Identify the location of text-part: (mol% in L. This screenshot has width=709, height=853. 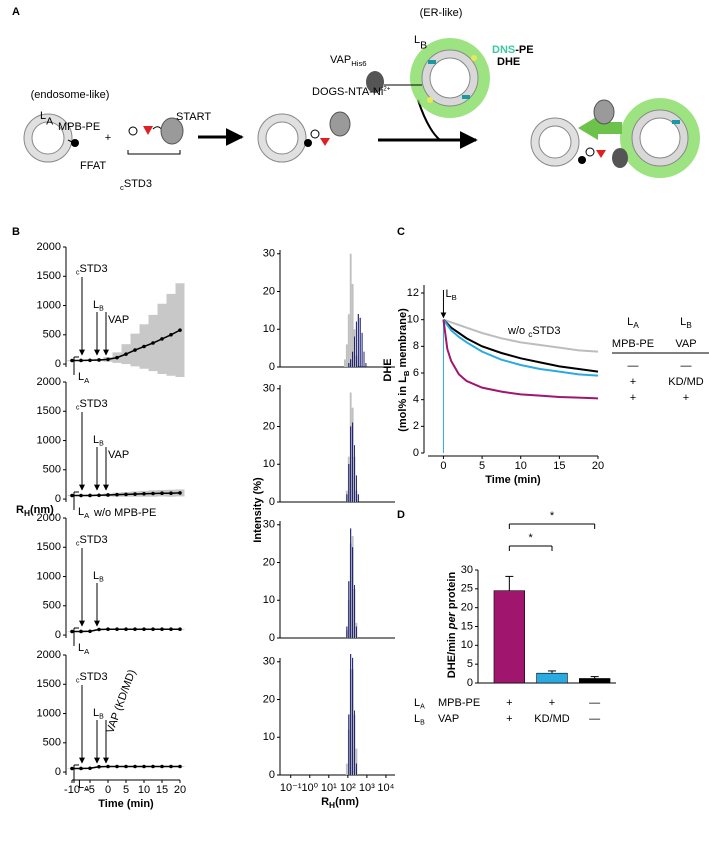
(403, 404).